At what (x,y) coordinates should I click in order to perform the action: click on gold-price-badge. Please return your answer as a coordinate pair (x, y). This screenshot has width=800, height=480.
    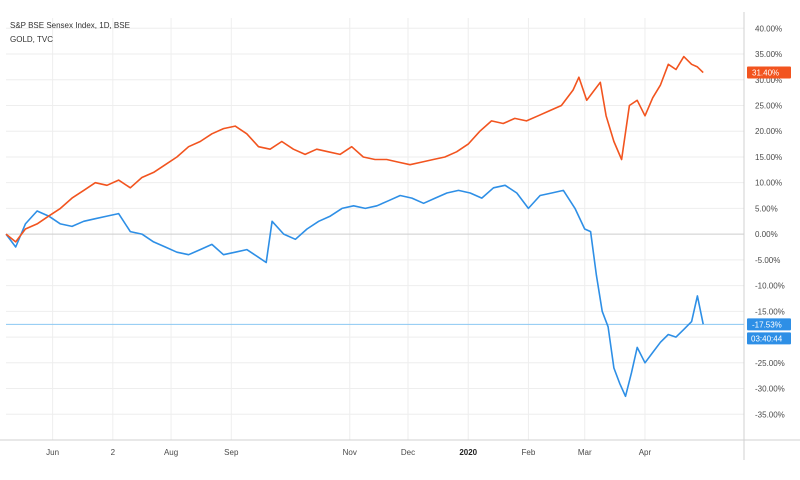
    Looking at the image, I should click on (769, 72).